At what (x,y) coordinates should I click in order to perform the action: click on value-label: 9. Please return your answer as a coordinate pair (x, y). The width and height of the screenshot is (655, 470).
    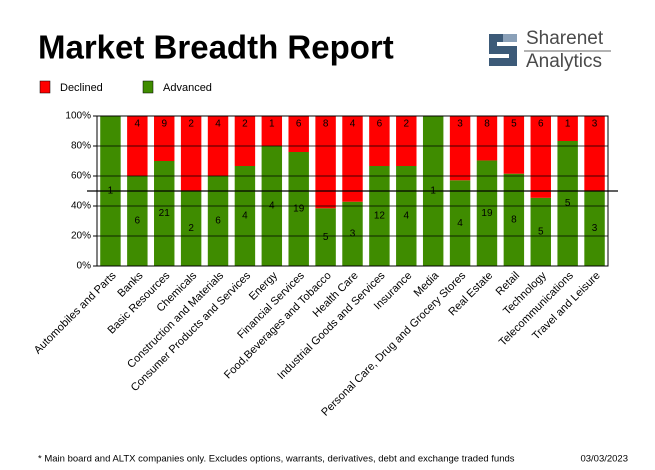
    Looking at the image, I should click on (164, 124).